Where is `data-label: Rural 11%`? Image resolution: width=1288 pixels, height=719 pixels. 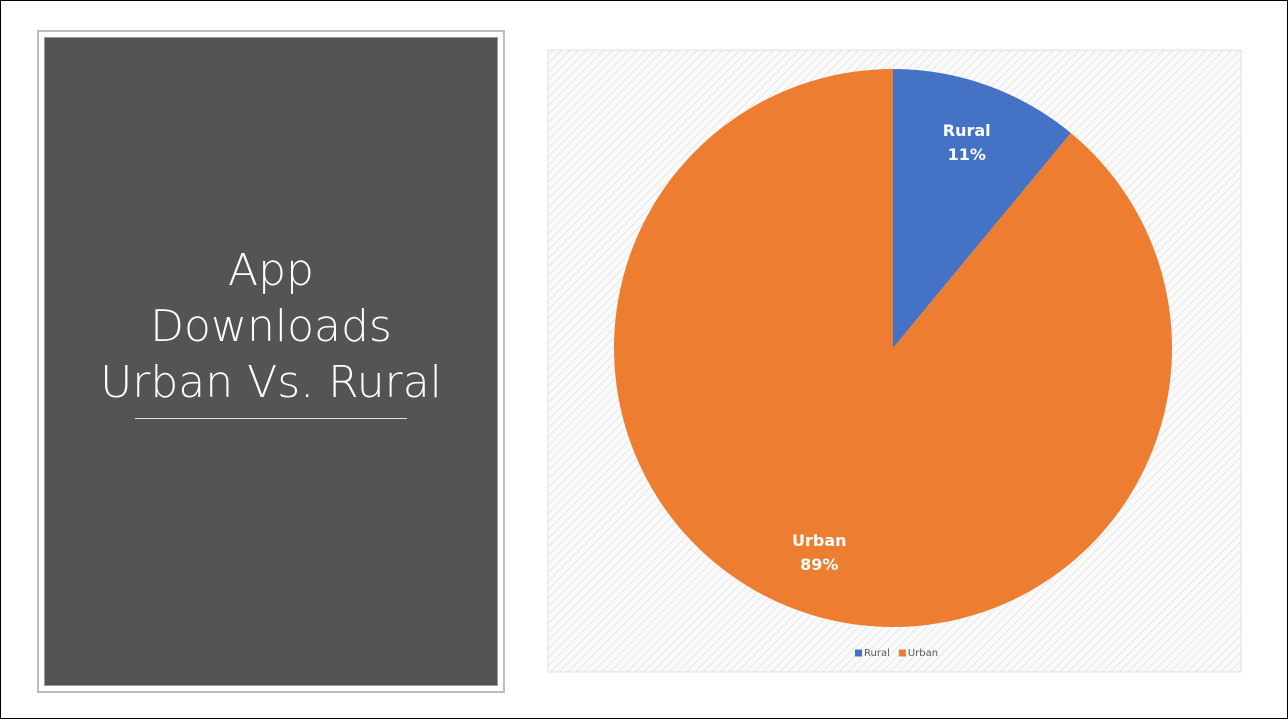
data-label: Rural 11% is located at coordinates (967, 142).